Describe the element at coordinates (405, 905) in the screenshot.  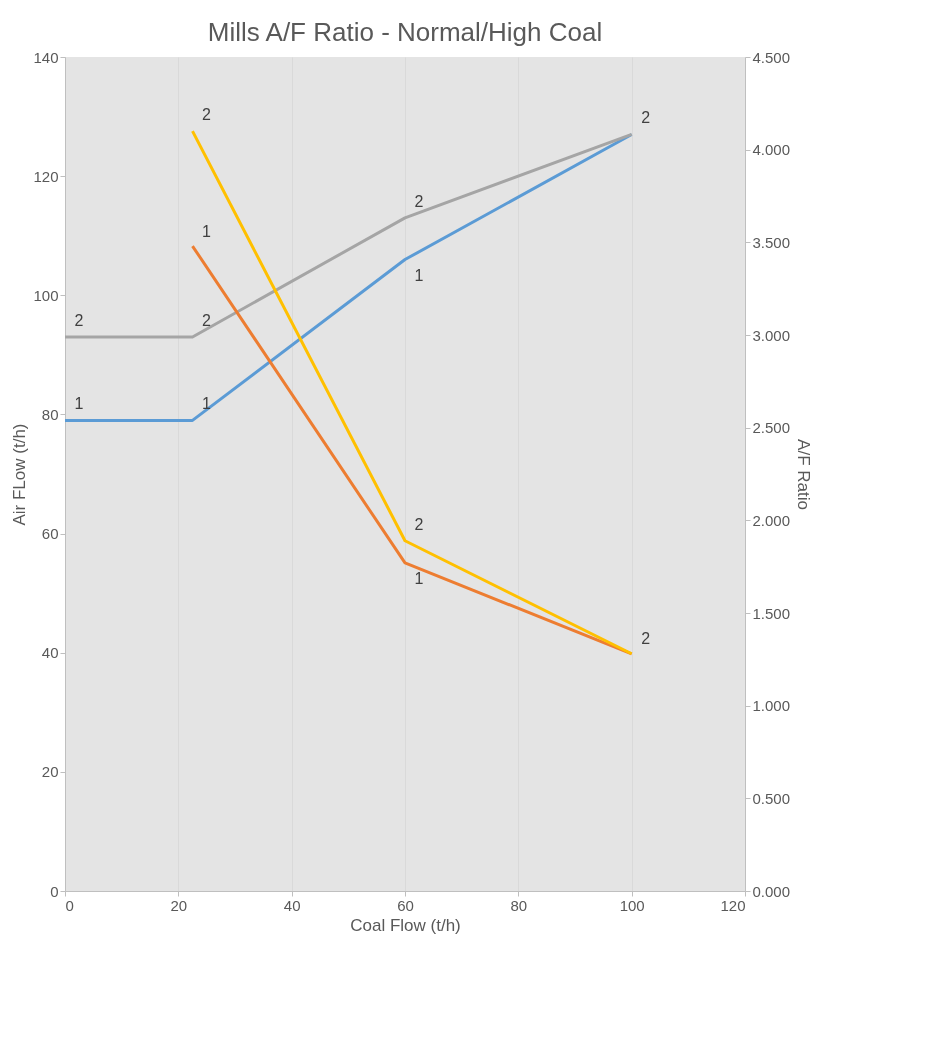
I see `x-tick-label: 60` at that location.